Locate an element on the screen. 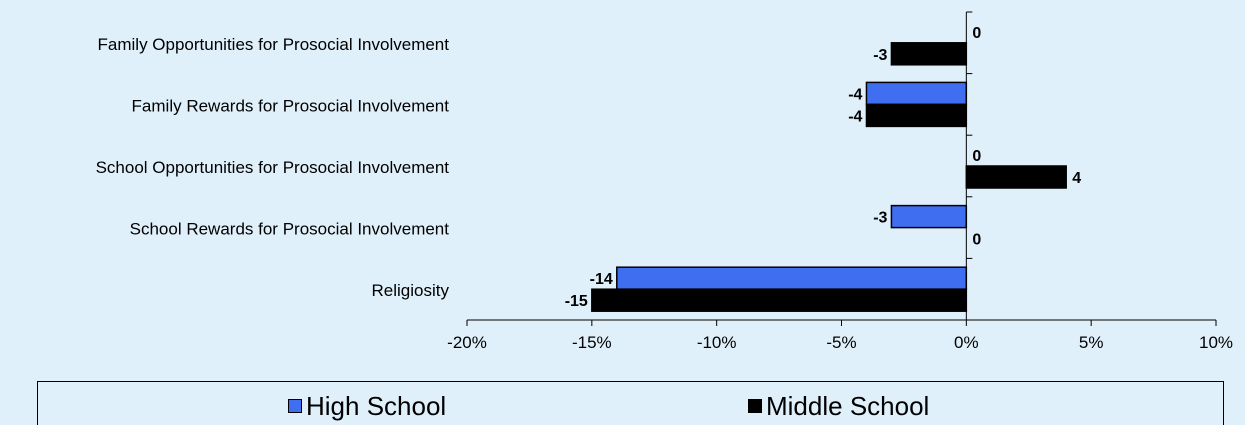  x-tick-labels: -20% -15% -10% -5% 0% 5% 10% is located at coordinates (840, 342).